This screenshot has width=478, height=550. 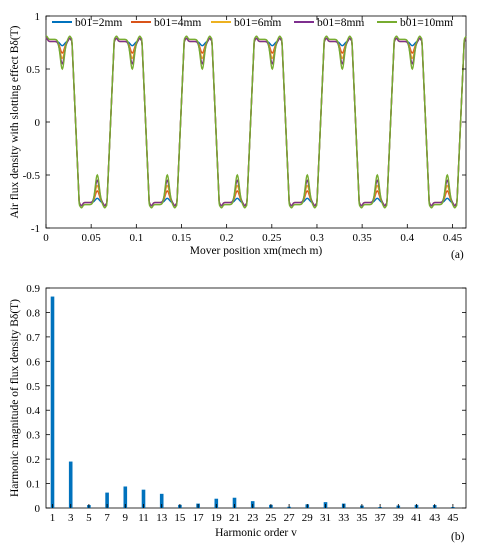 What do you see at coordinates (92, 238) in the screenshot?
I see `x-tick-label: 0.05` at bounding box center [92, 238].